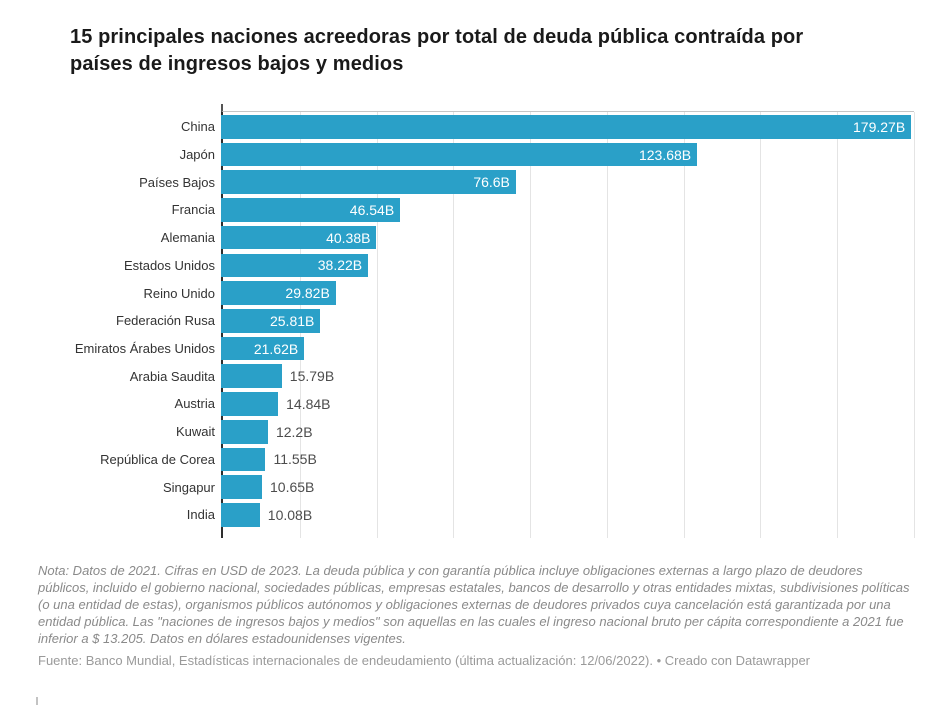 The image size is (946, 714). Describe the element at coordinates (312, 376) in the screenshot. I see `value-label: 15.79B` at that location.